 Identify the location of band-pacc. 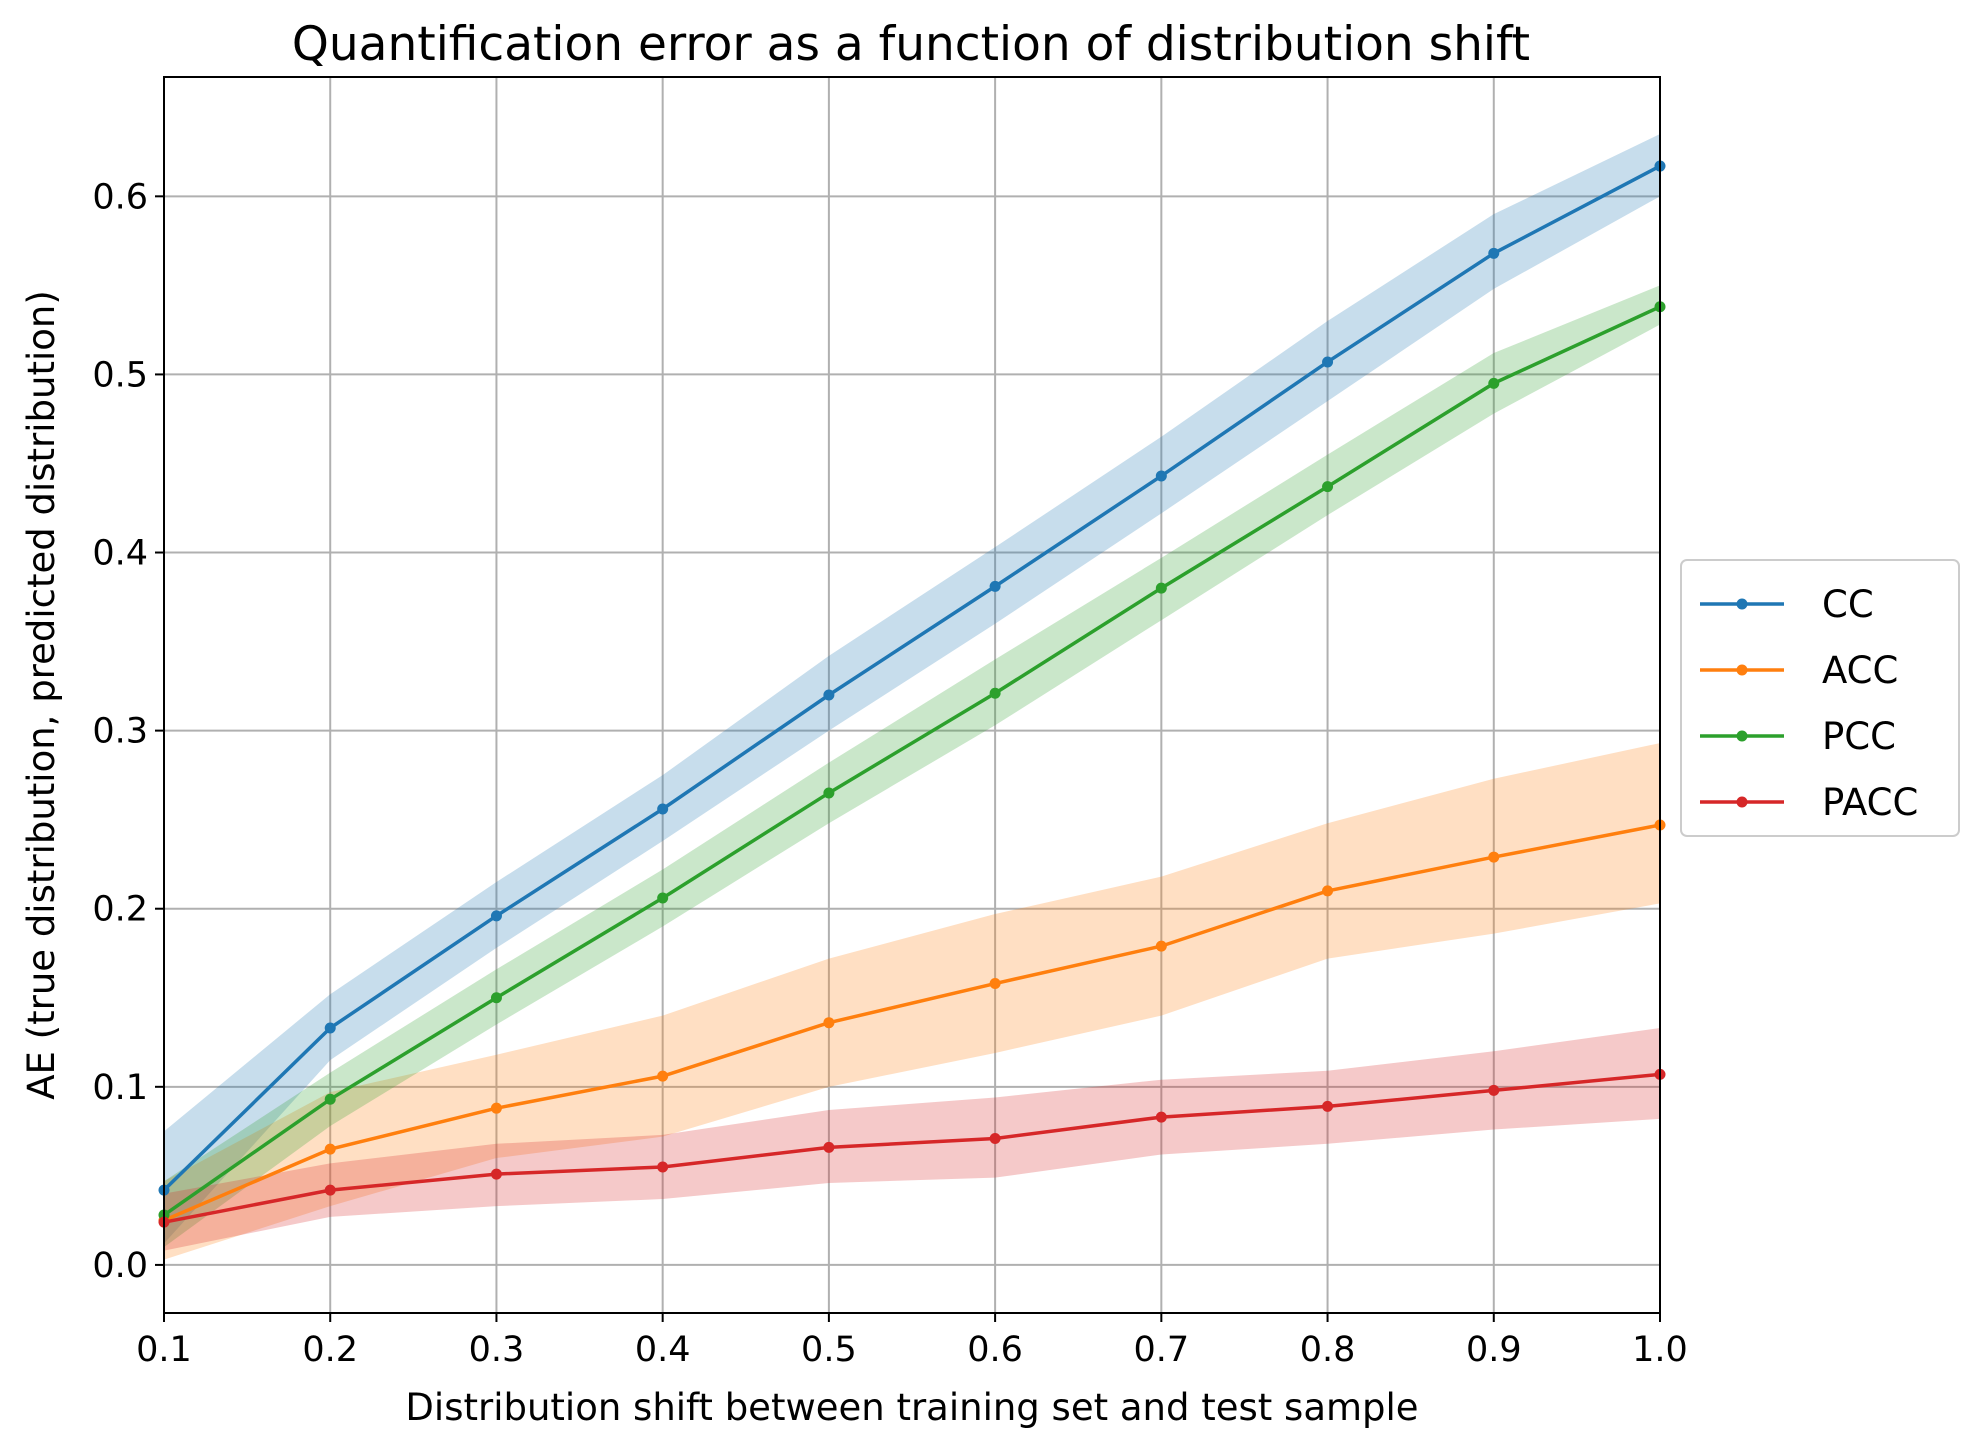
(912, 1139).